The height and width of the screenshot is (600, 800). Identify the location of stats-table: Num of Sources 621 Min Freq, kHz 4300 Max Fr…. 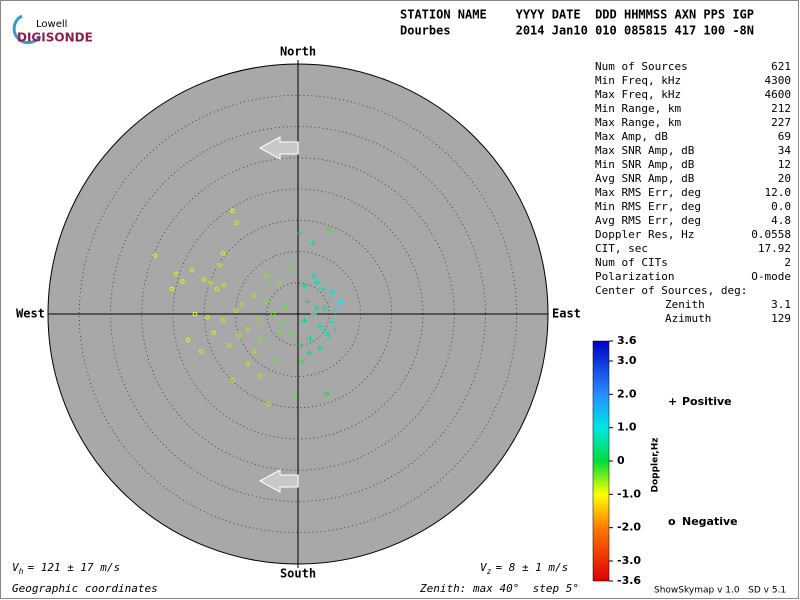
(693, 192).